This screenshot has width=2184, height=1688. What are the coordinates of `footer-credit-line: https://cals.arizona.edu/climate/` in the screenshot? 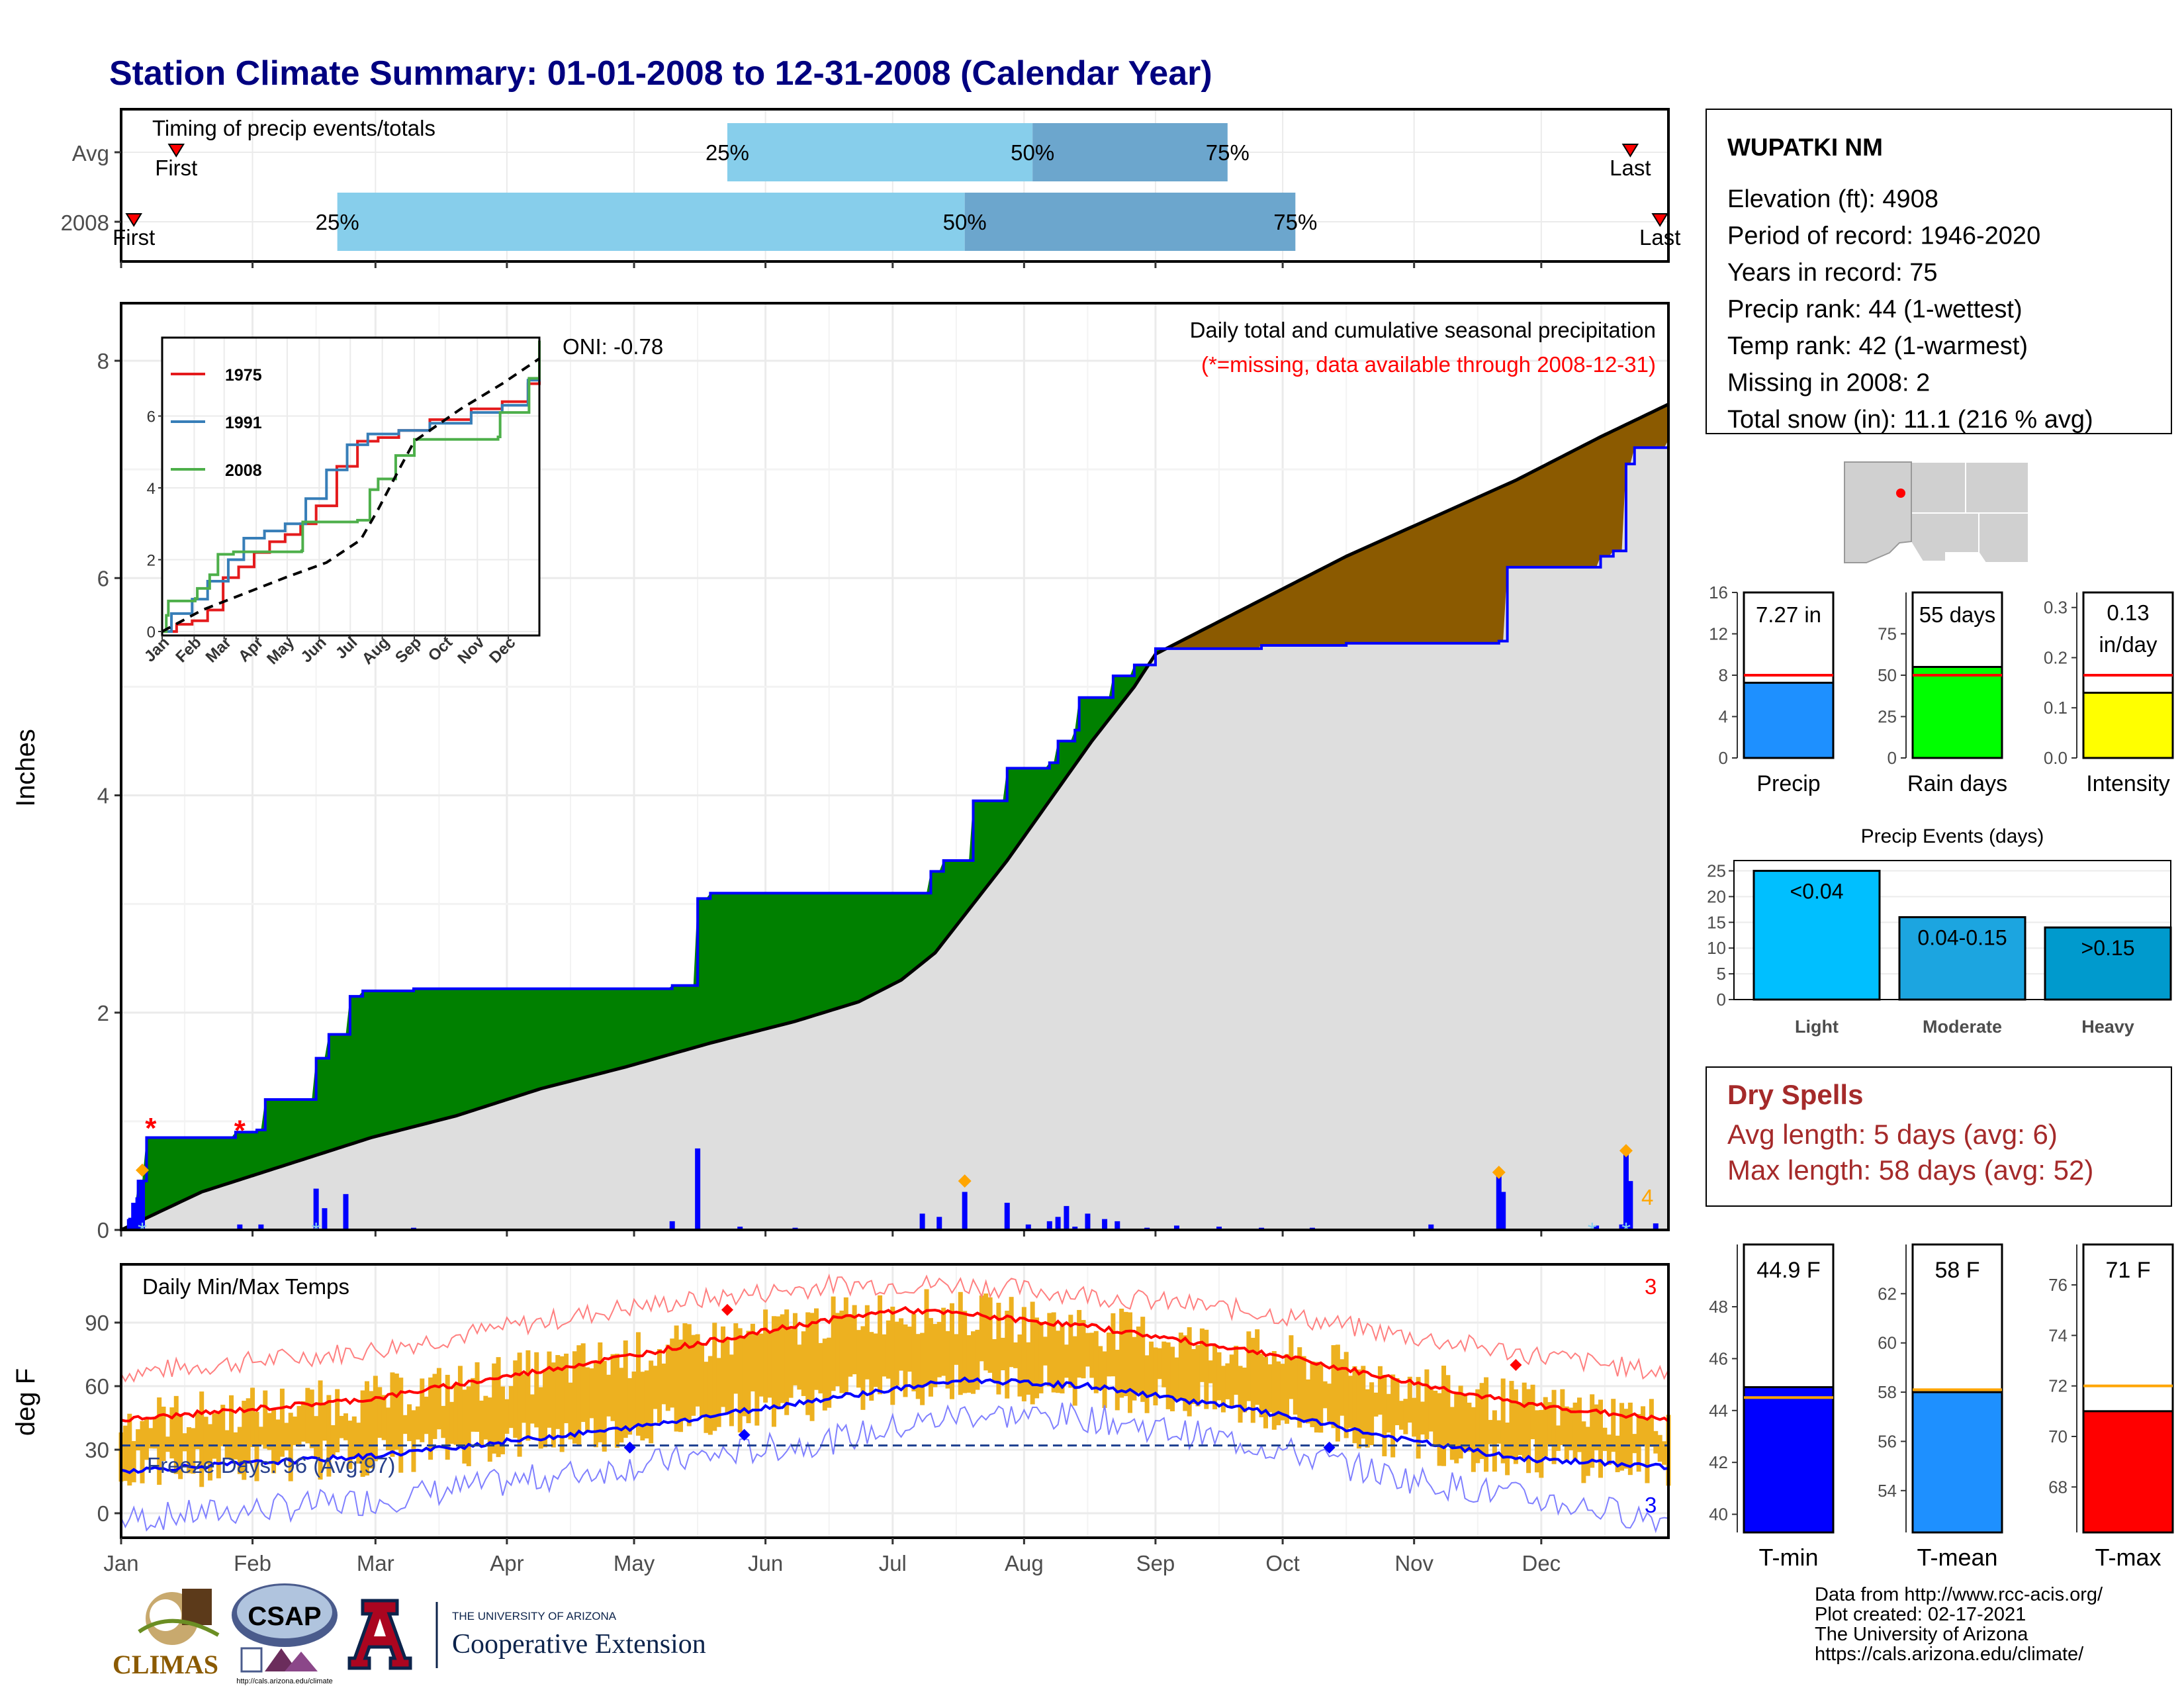 It's located at (1949, 1654).